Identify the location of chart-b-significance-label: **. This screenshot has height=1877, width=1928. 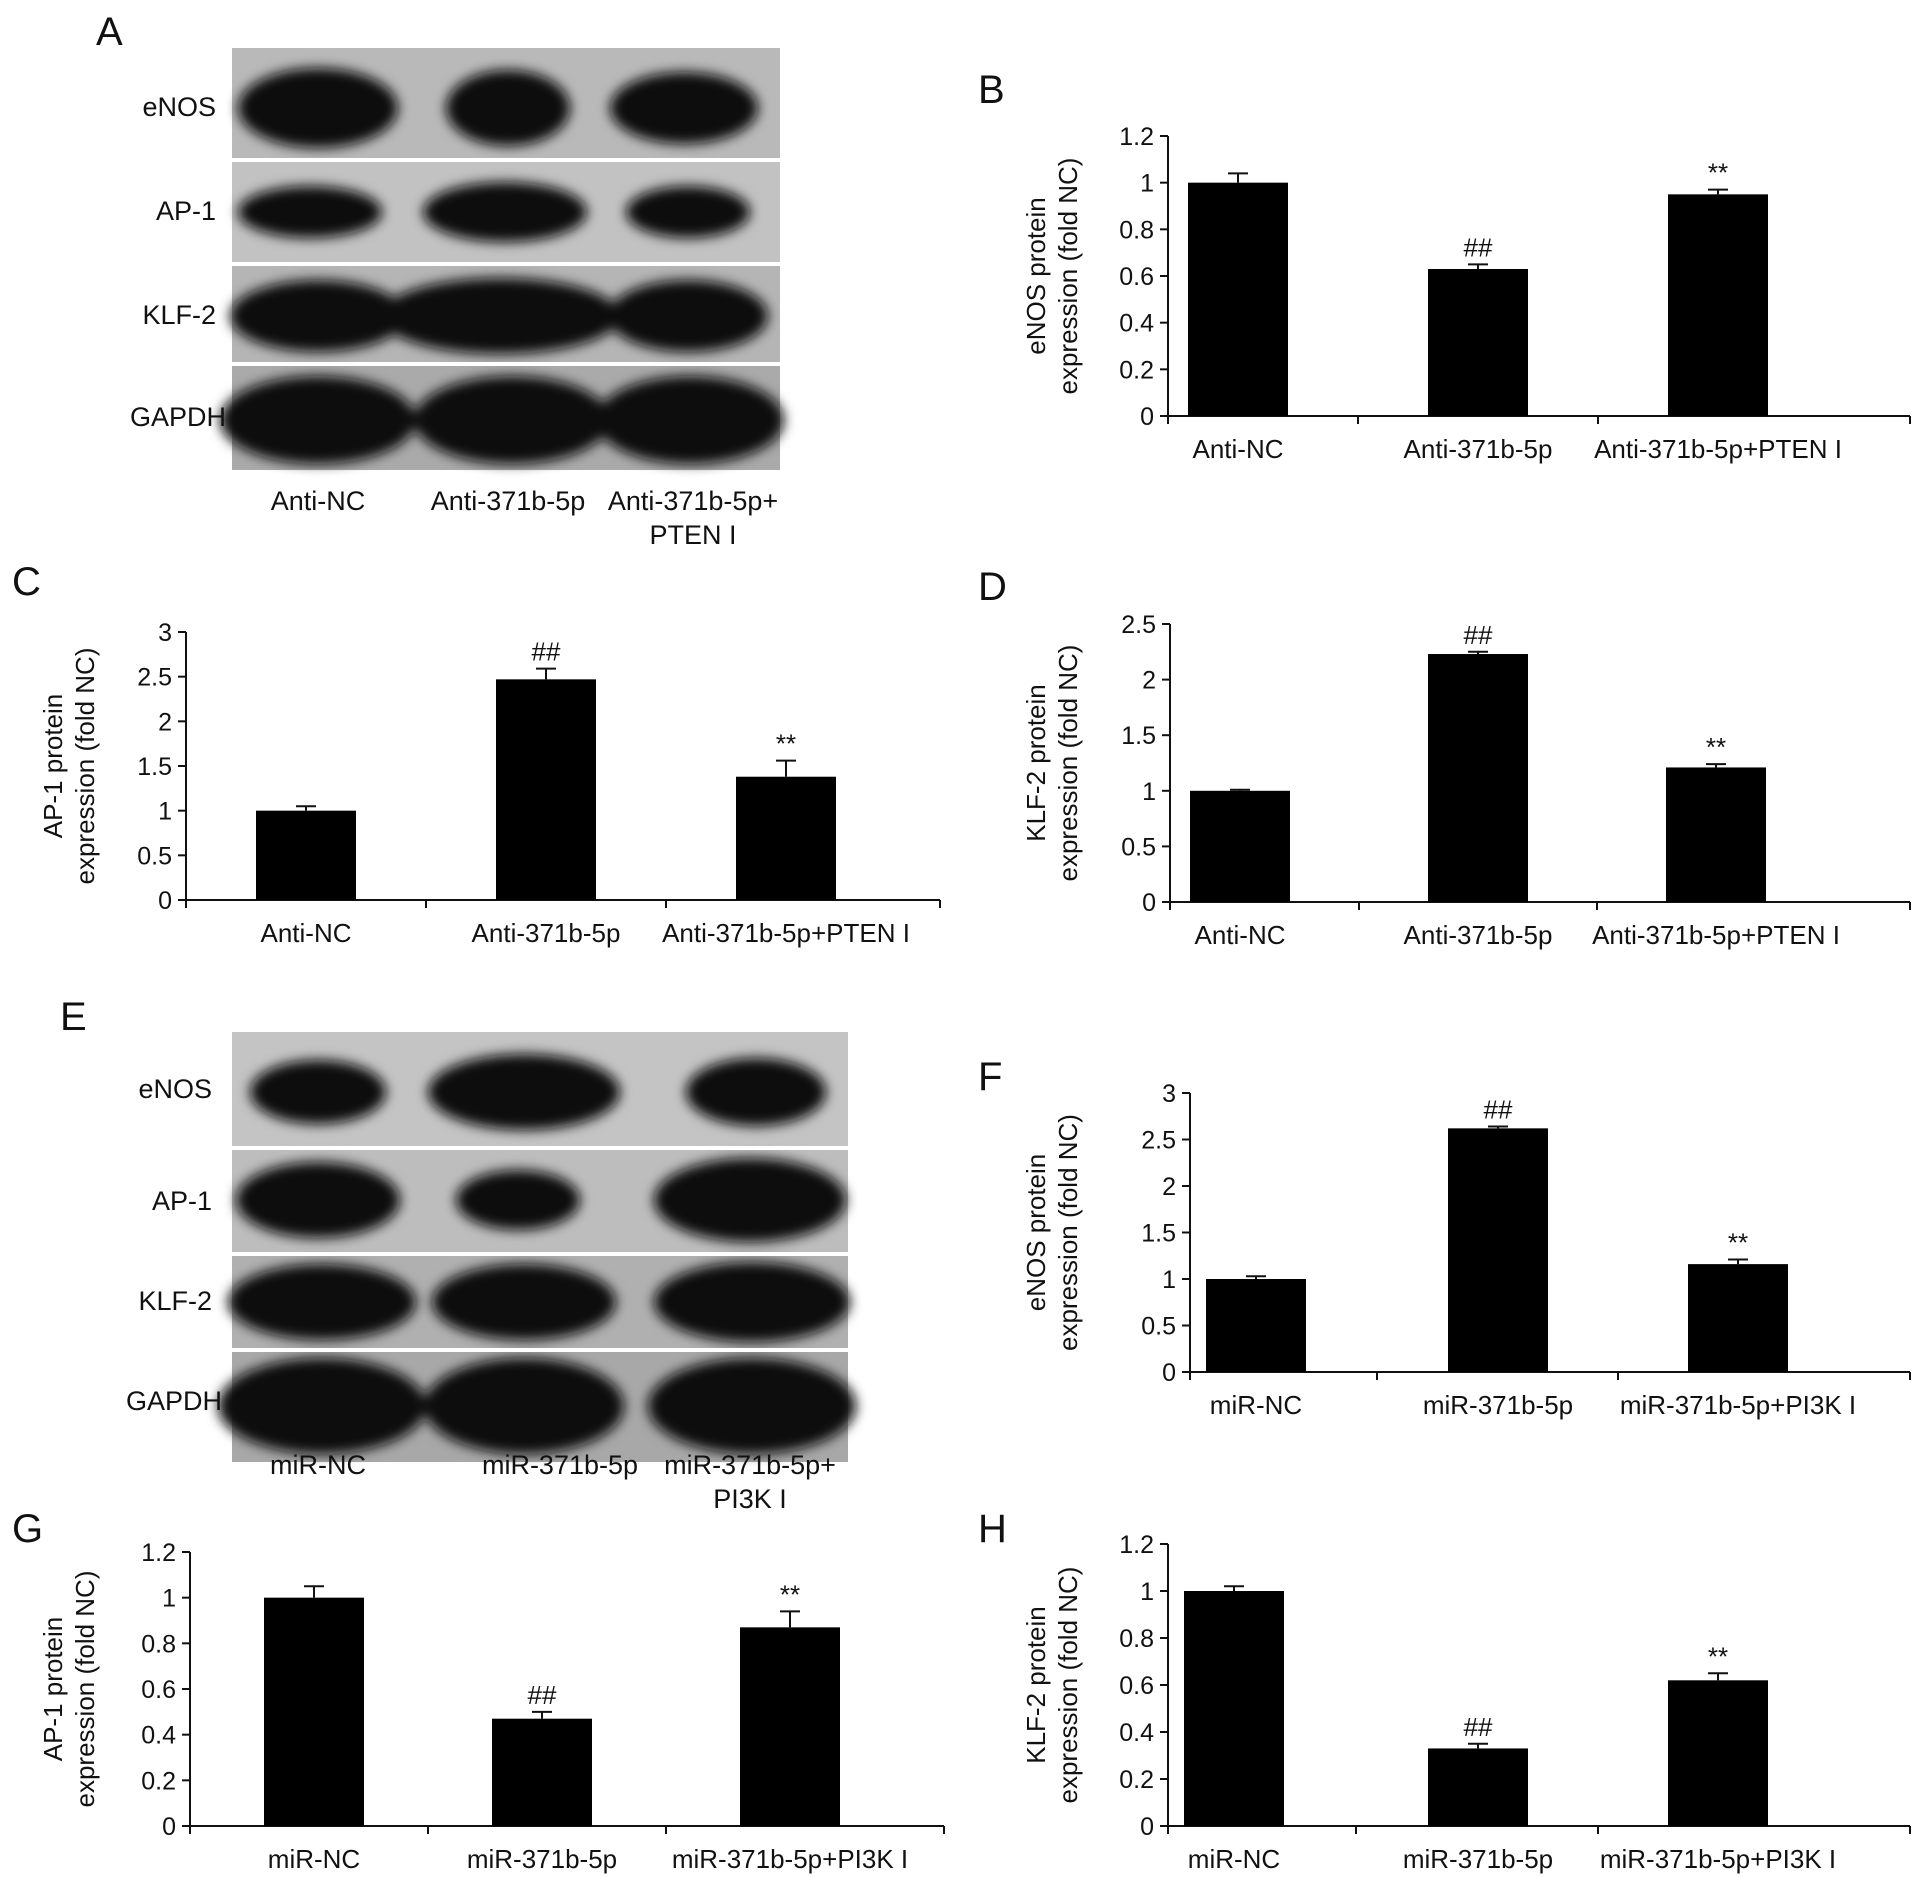
(1718, 173).